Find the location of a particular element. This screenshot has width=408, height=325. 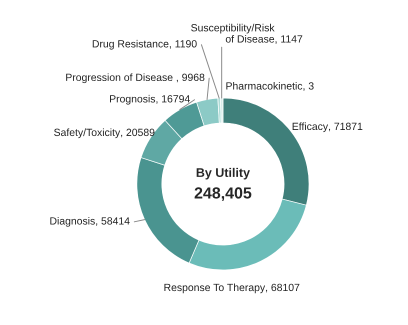

text: 248,405 is located at coordinates (223, 194).